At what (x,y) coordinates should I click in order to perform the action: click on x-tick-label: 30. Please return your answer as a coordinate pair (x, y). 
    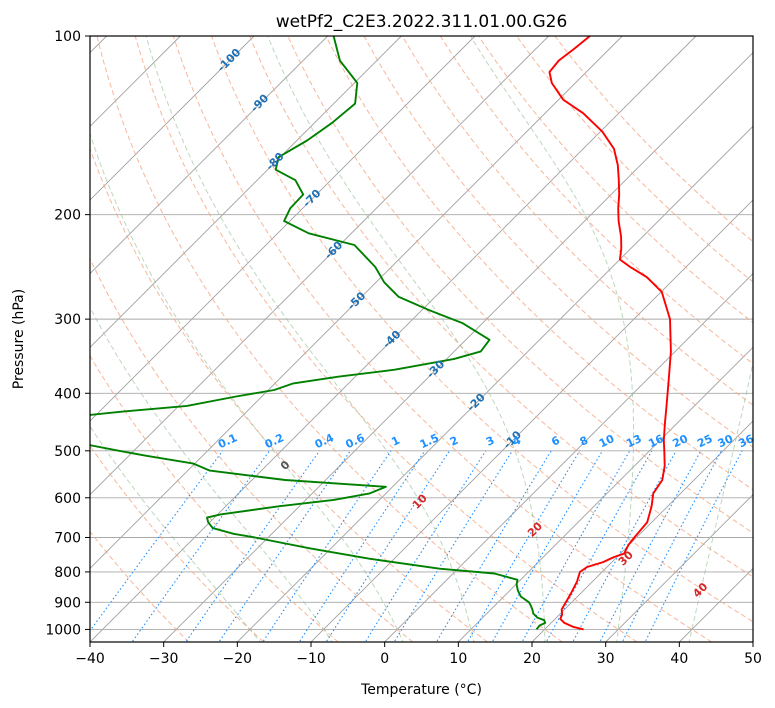
    Looking at the image, I should click on (606, 659).